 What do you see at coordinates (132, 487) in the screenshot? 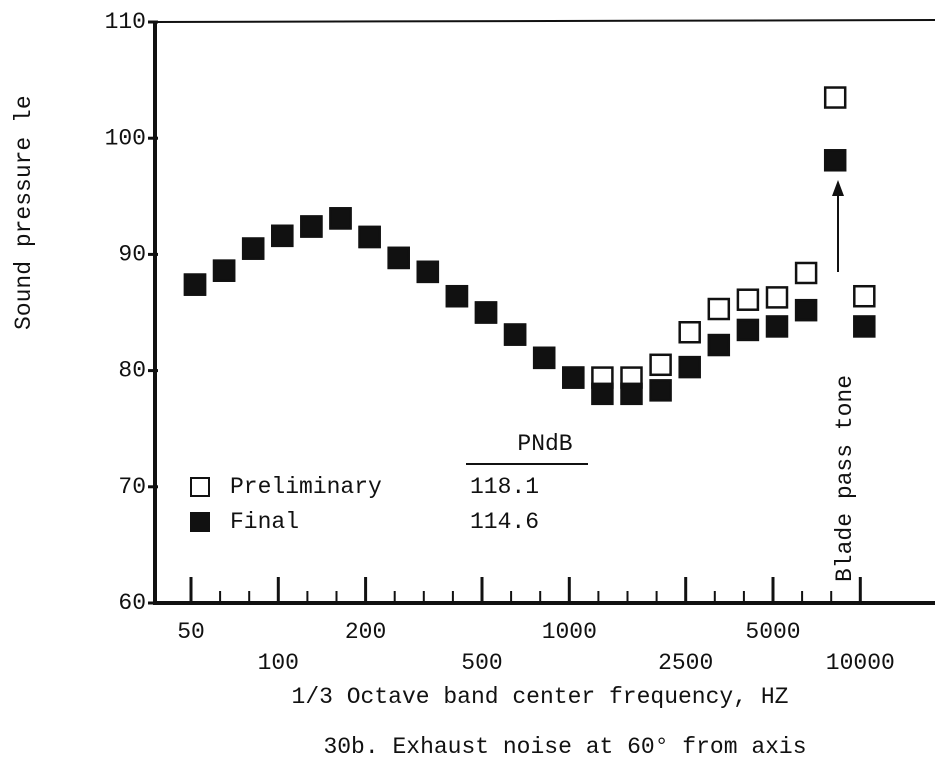
I see `y-tick-label: 70` at bounding box center [132, 487].